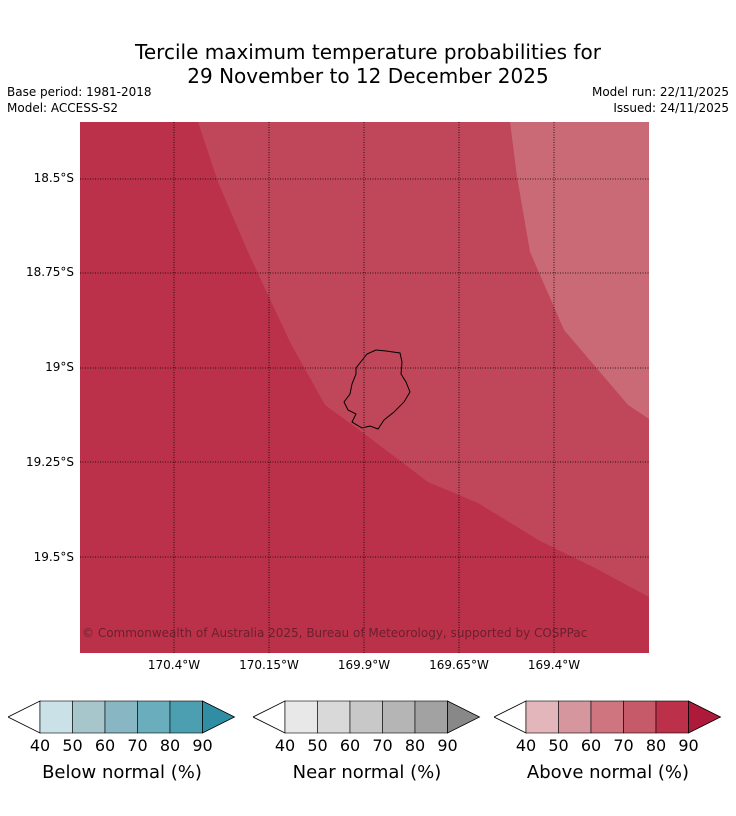  What do you see at coordinates (526, 745) in the screenshot?
I see `above-normal-tick-label: 40` at bounding box center [526, 745].